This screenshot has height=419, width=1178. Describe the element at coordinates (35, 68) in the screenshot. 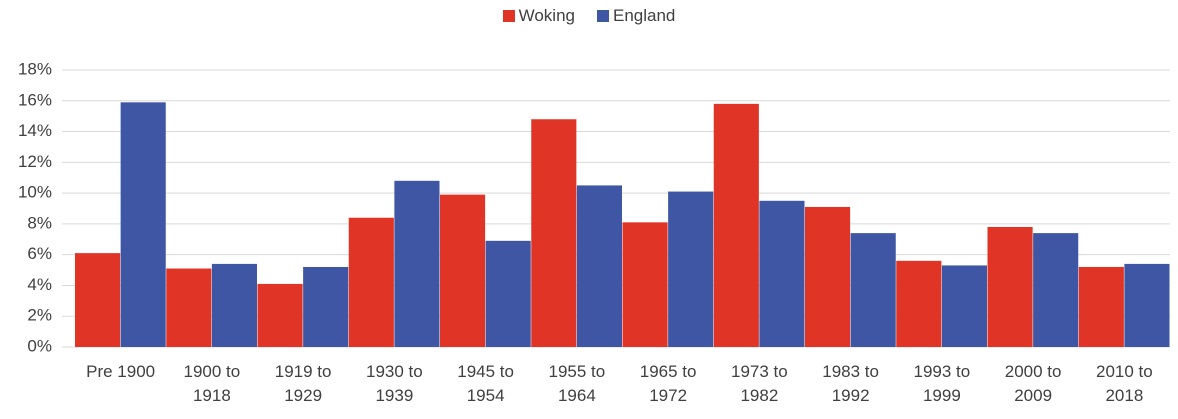

I see `y-tick-label: 18%` at that location.